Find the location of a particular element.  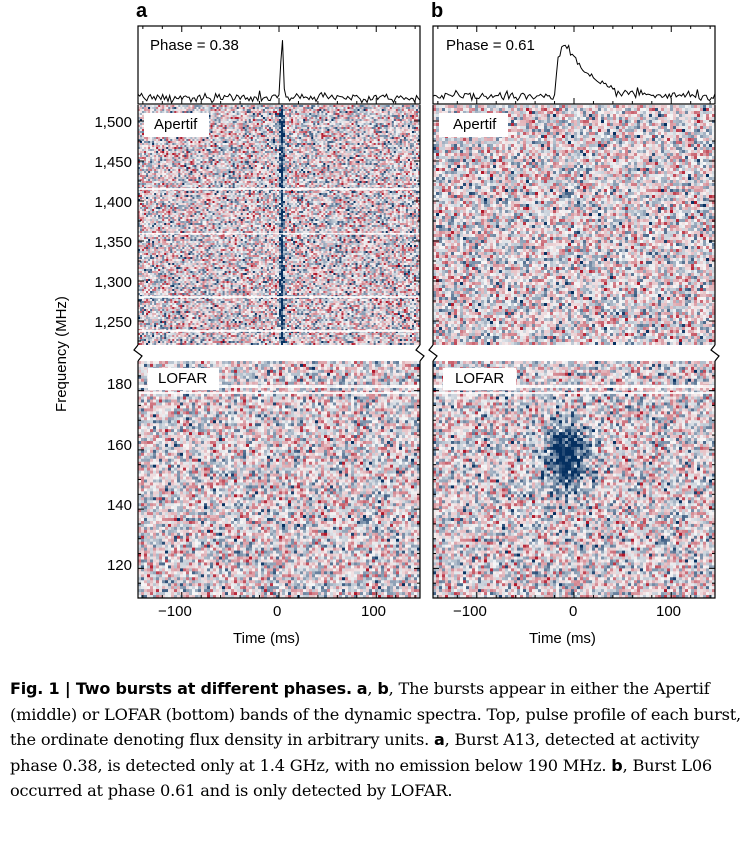

xtick-b-0: 0 is located at coordinates (573, 611).